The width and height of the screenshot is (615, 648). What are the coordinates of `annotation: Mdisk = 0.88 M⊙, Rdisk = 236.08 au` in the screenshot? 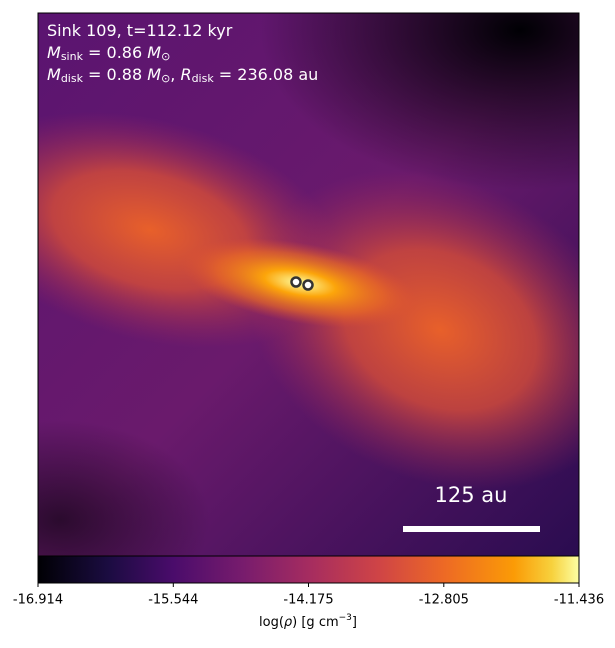 It's located at (182, 75).